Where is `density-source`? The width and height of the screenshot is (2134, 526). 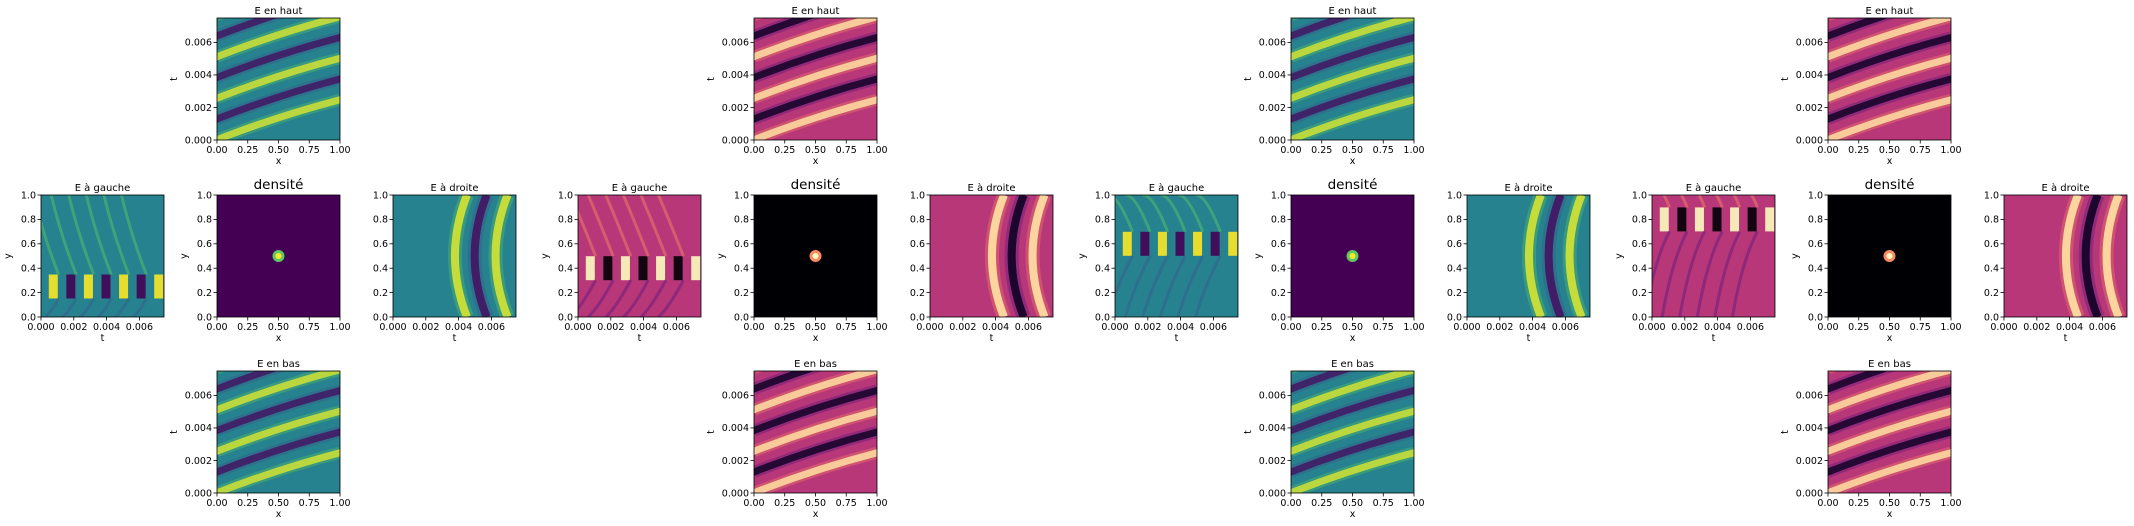 density-source is located at coordinates (1889, 256).